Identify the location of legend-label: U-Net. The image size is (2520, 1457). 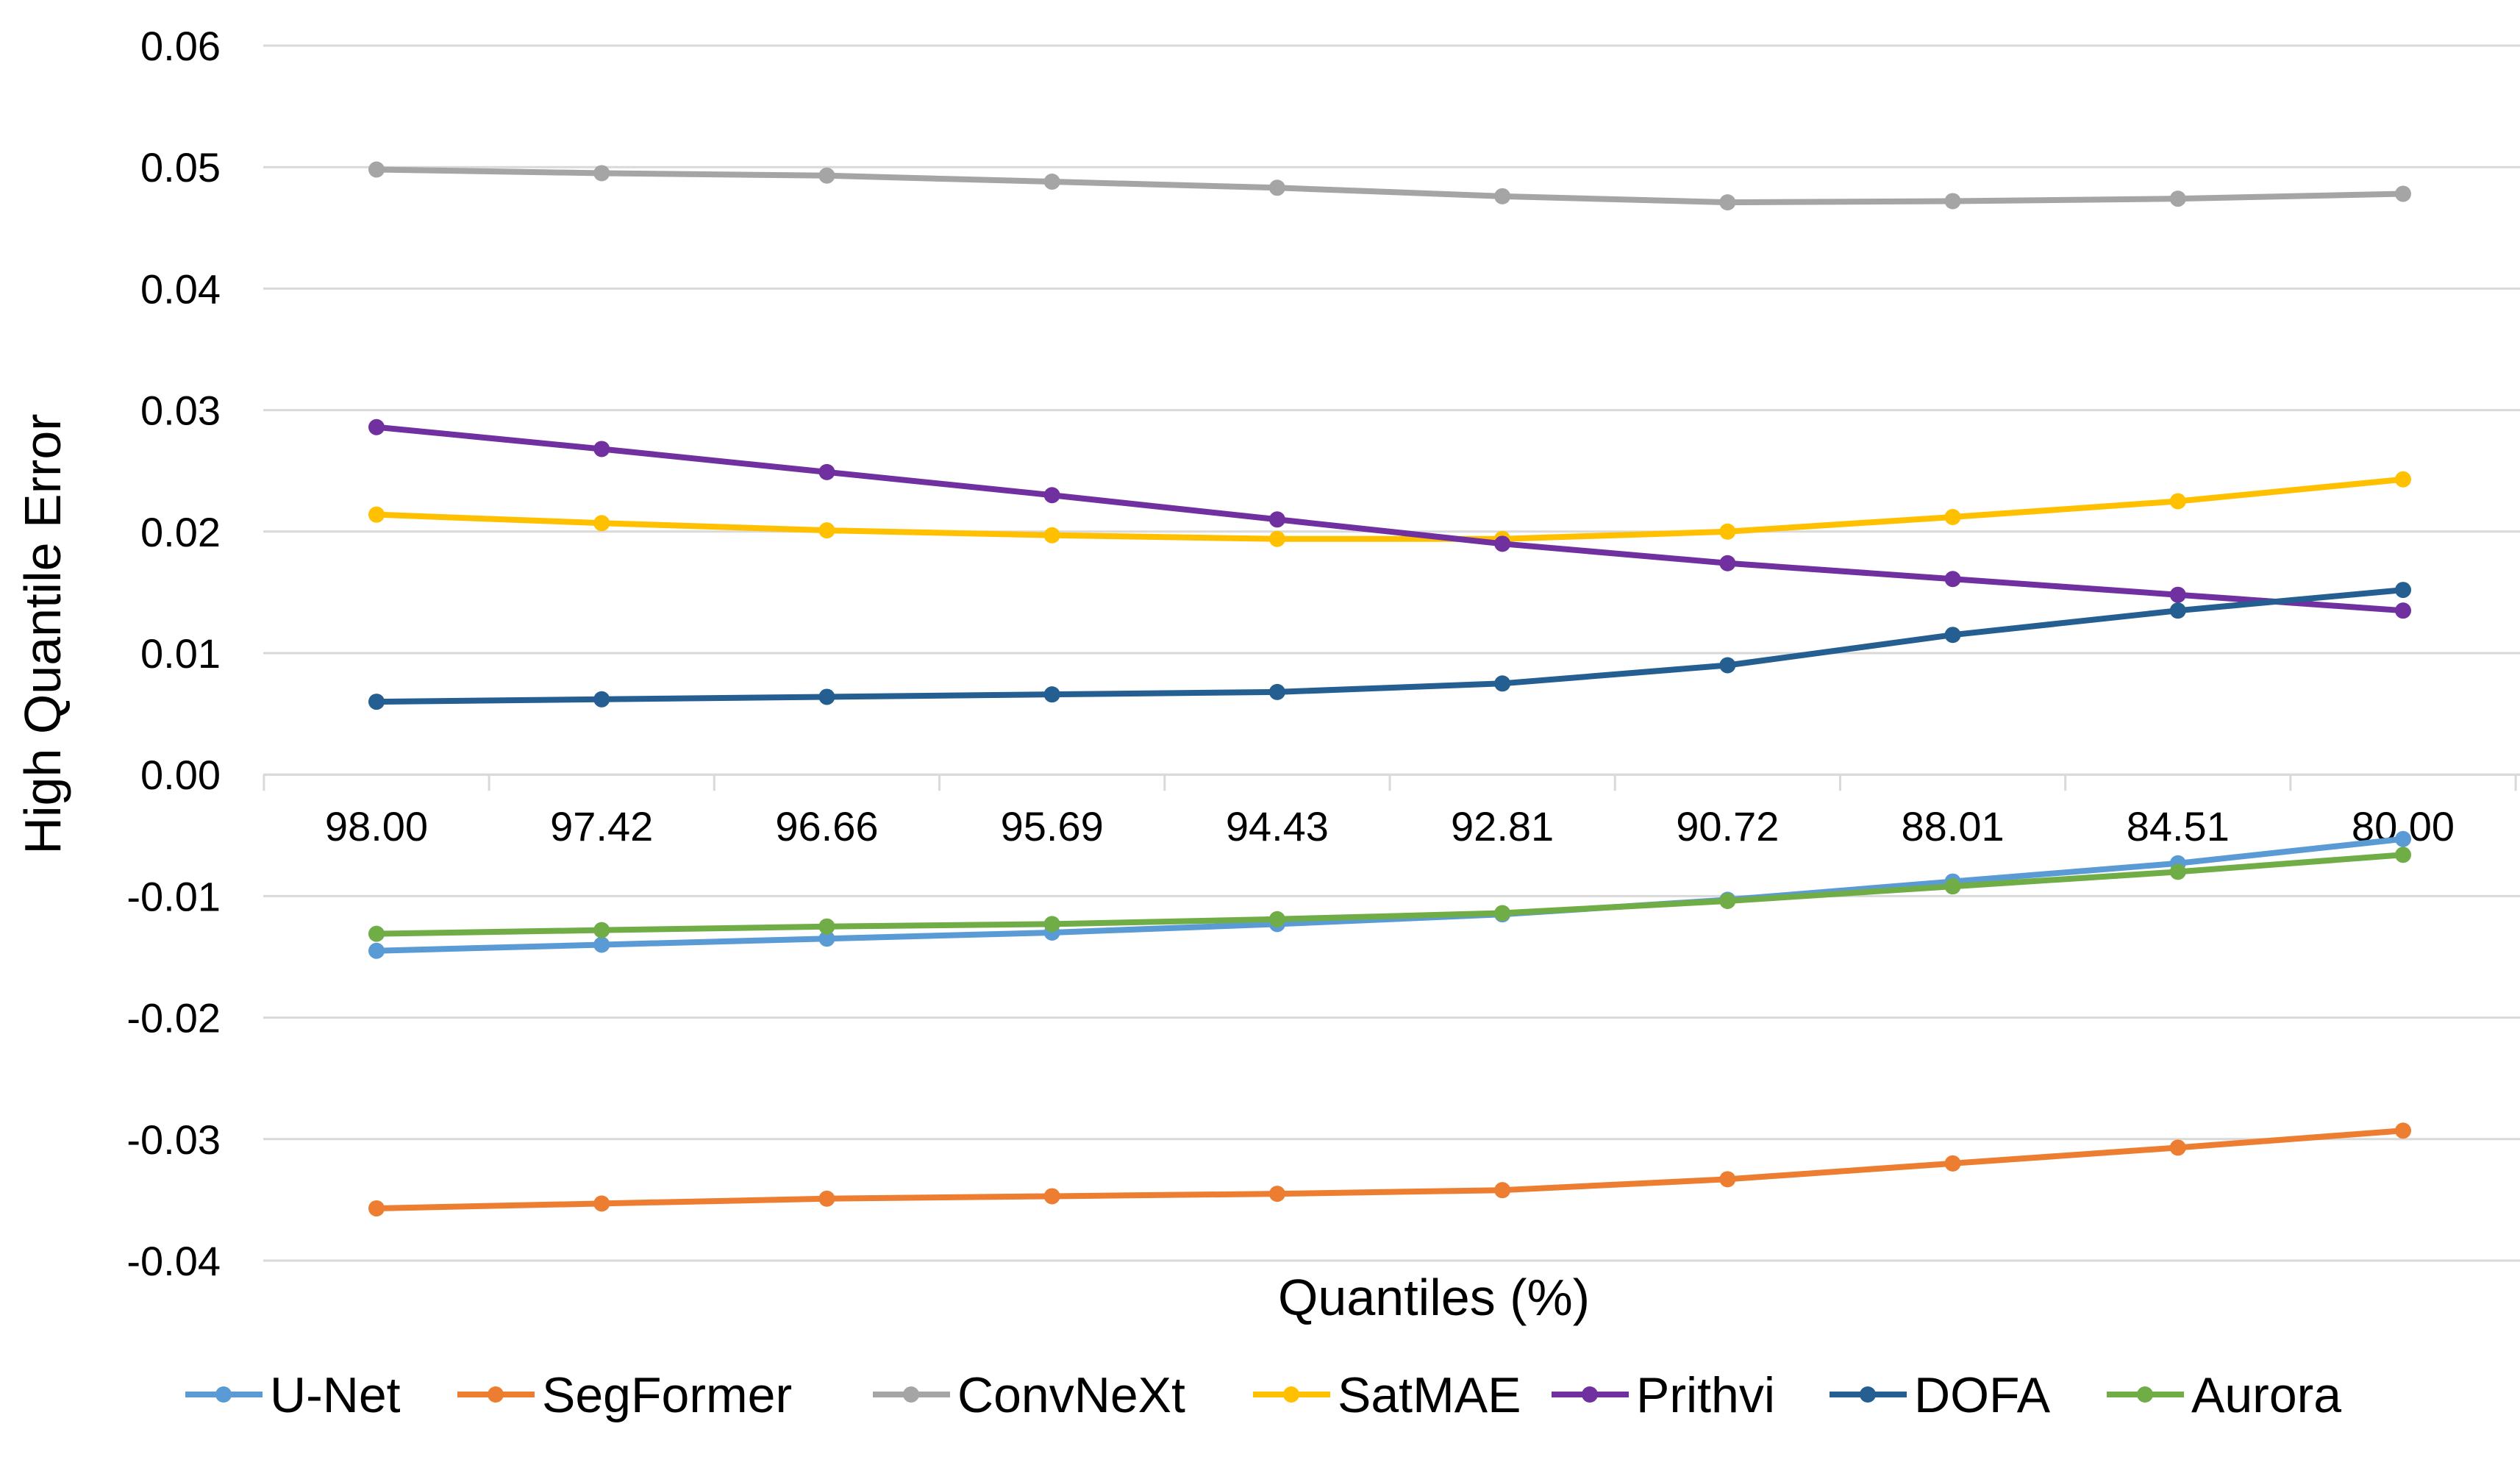
(335, 1395).